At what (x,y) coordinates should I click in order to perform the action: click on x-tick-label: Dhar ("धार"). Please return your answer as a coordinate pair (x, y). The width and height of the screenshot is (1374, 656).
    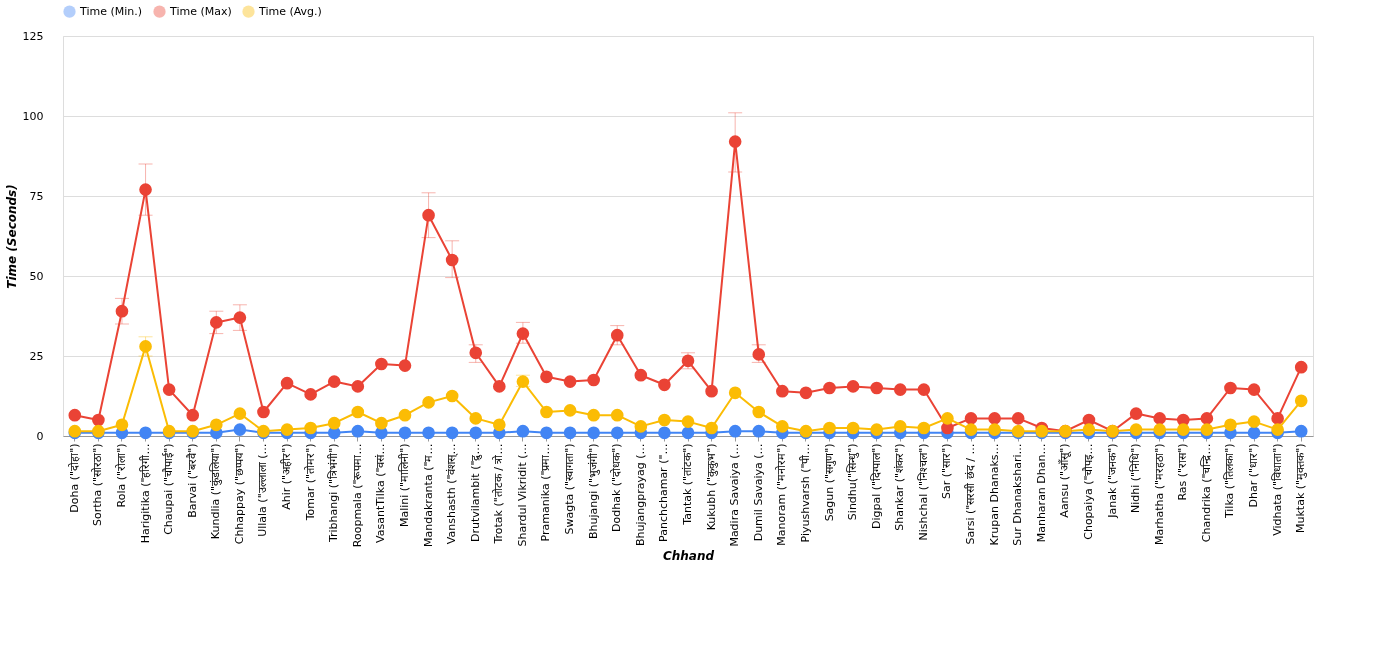
    Looking at the image, I should click on (1254, 475).